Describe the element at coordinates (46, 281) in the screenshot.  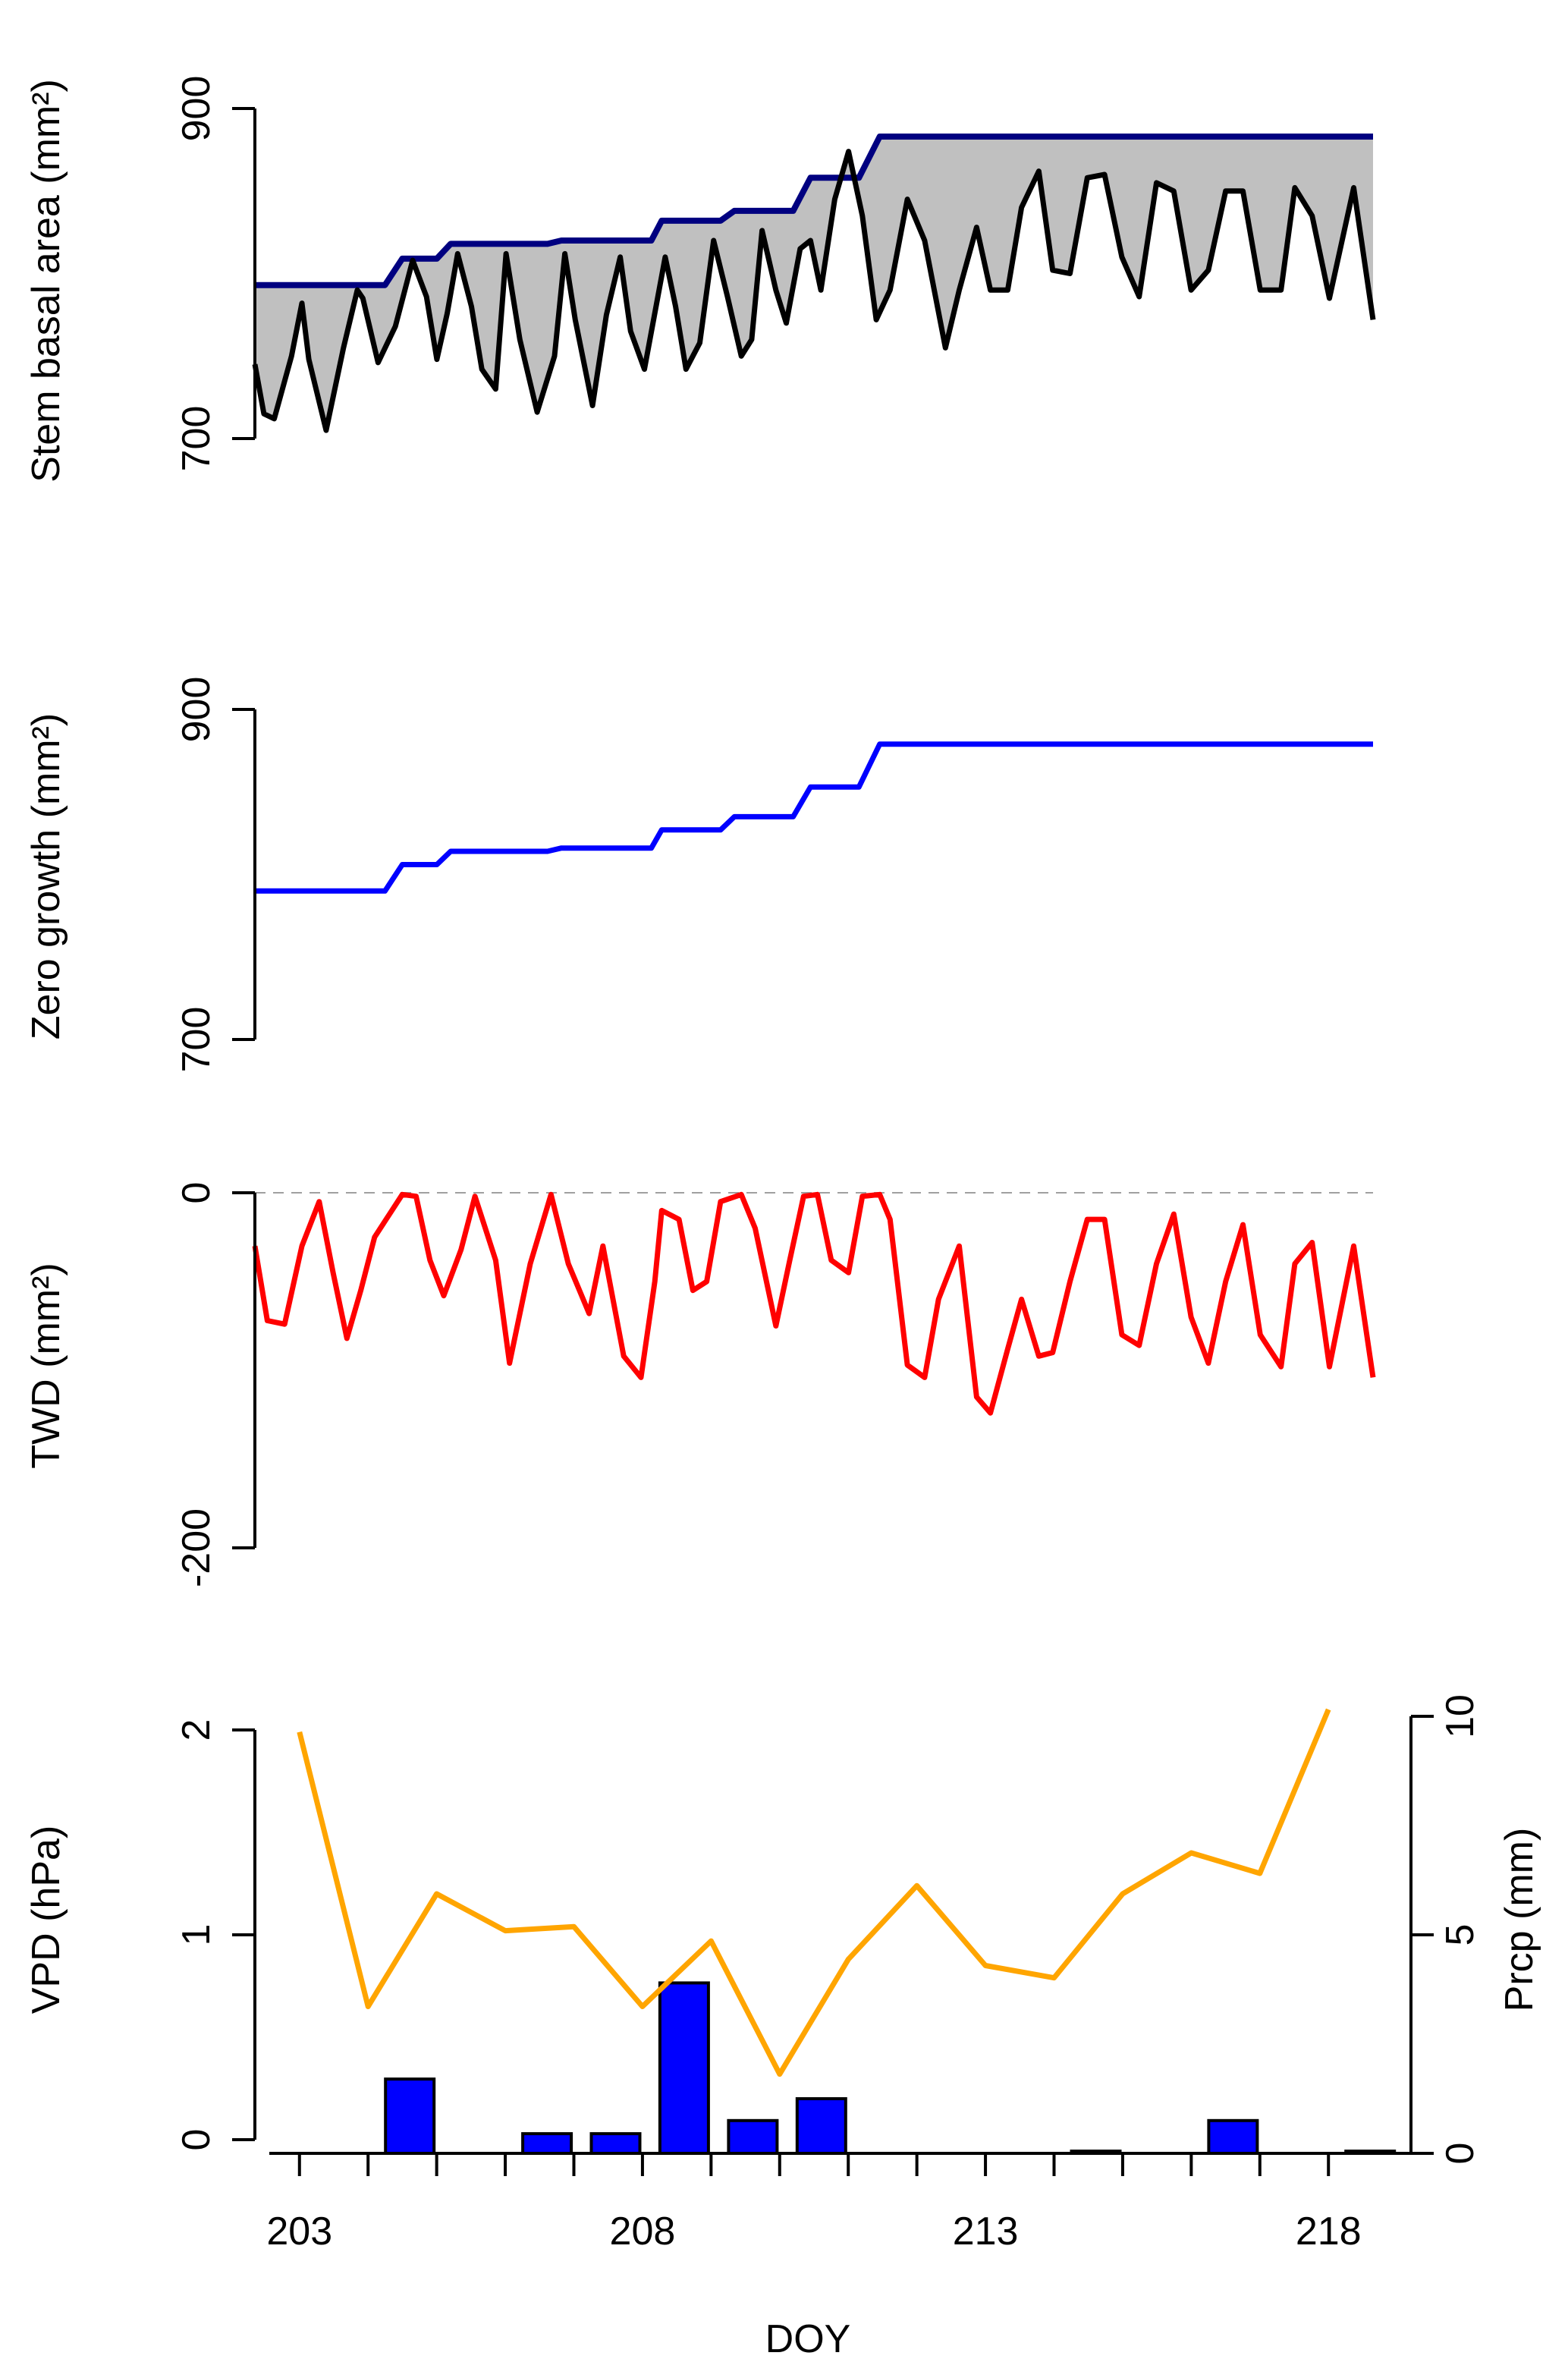
I see `stem-basal-area-y-label: Stem basal area (mm²)` at that location.